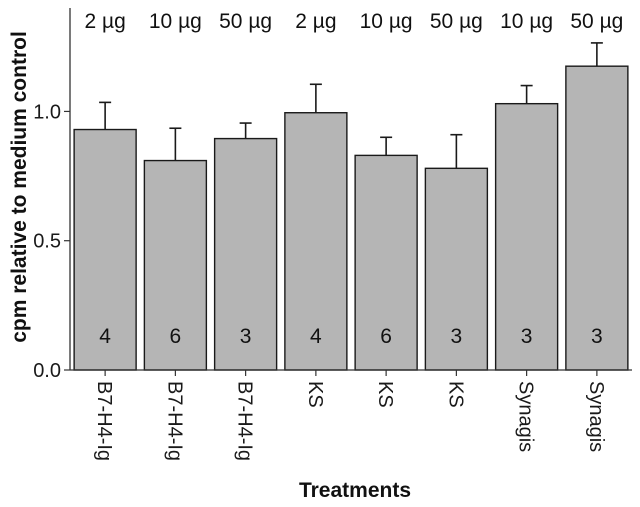 The height and width of the screenshot is (507, 640). Describe the element at coordinates (47, 112) in the screenshot. I see `y-tick-label: 1.0` at that location.